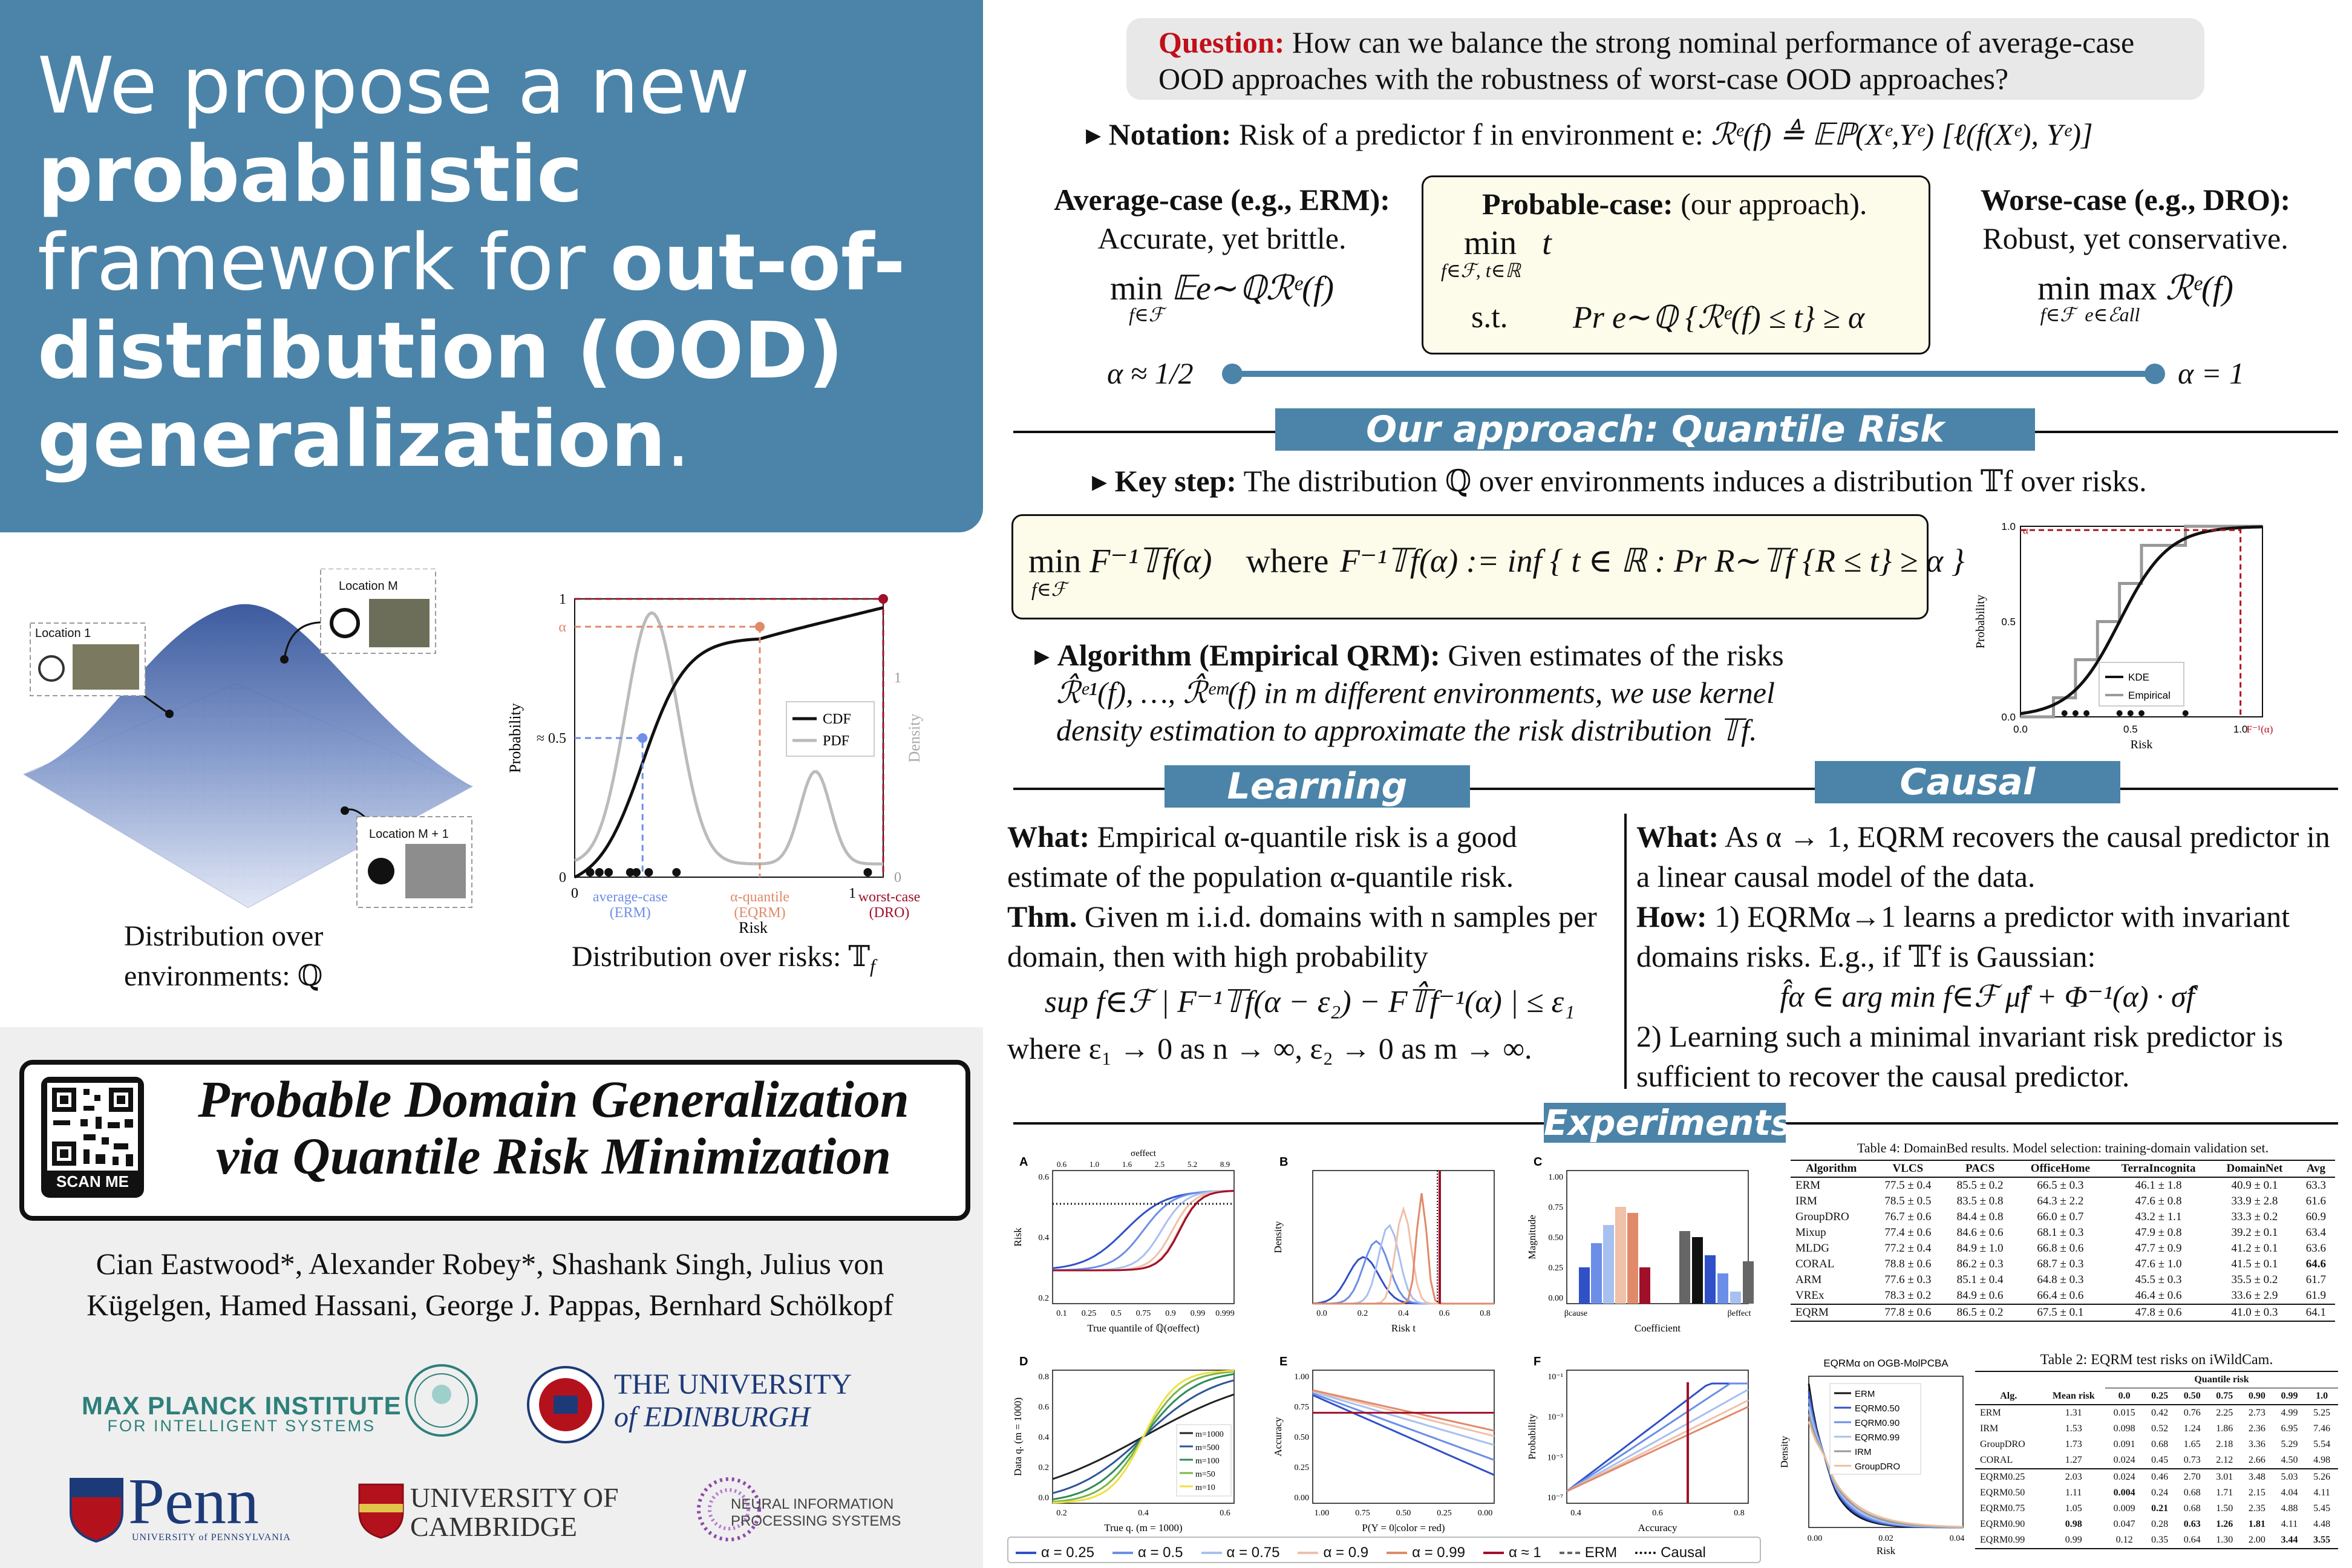 The width and height of the screenshot is (2352, 1568). I want to click on t4-cell: 64.1, so click(2315, 1313).